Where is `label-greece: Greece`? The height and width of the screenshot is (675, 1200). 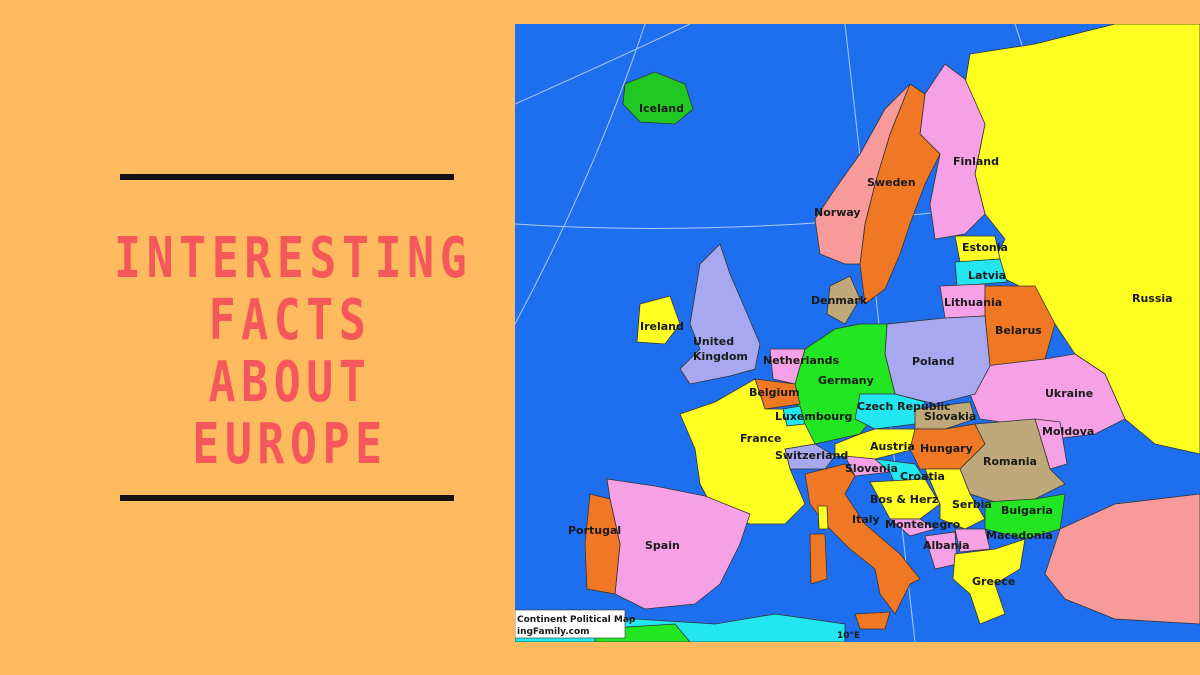
label-greece: Greece is located at coordinates (993, 581).